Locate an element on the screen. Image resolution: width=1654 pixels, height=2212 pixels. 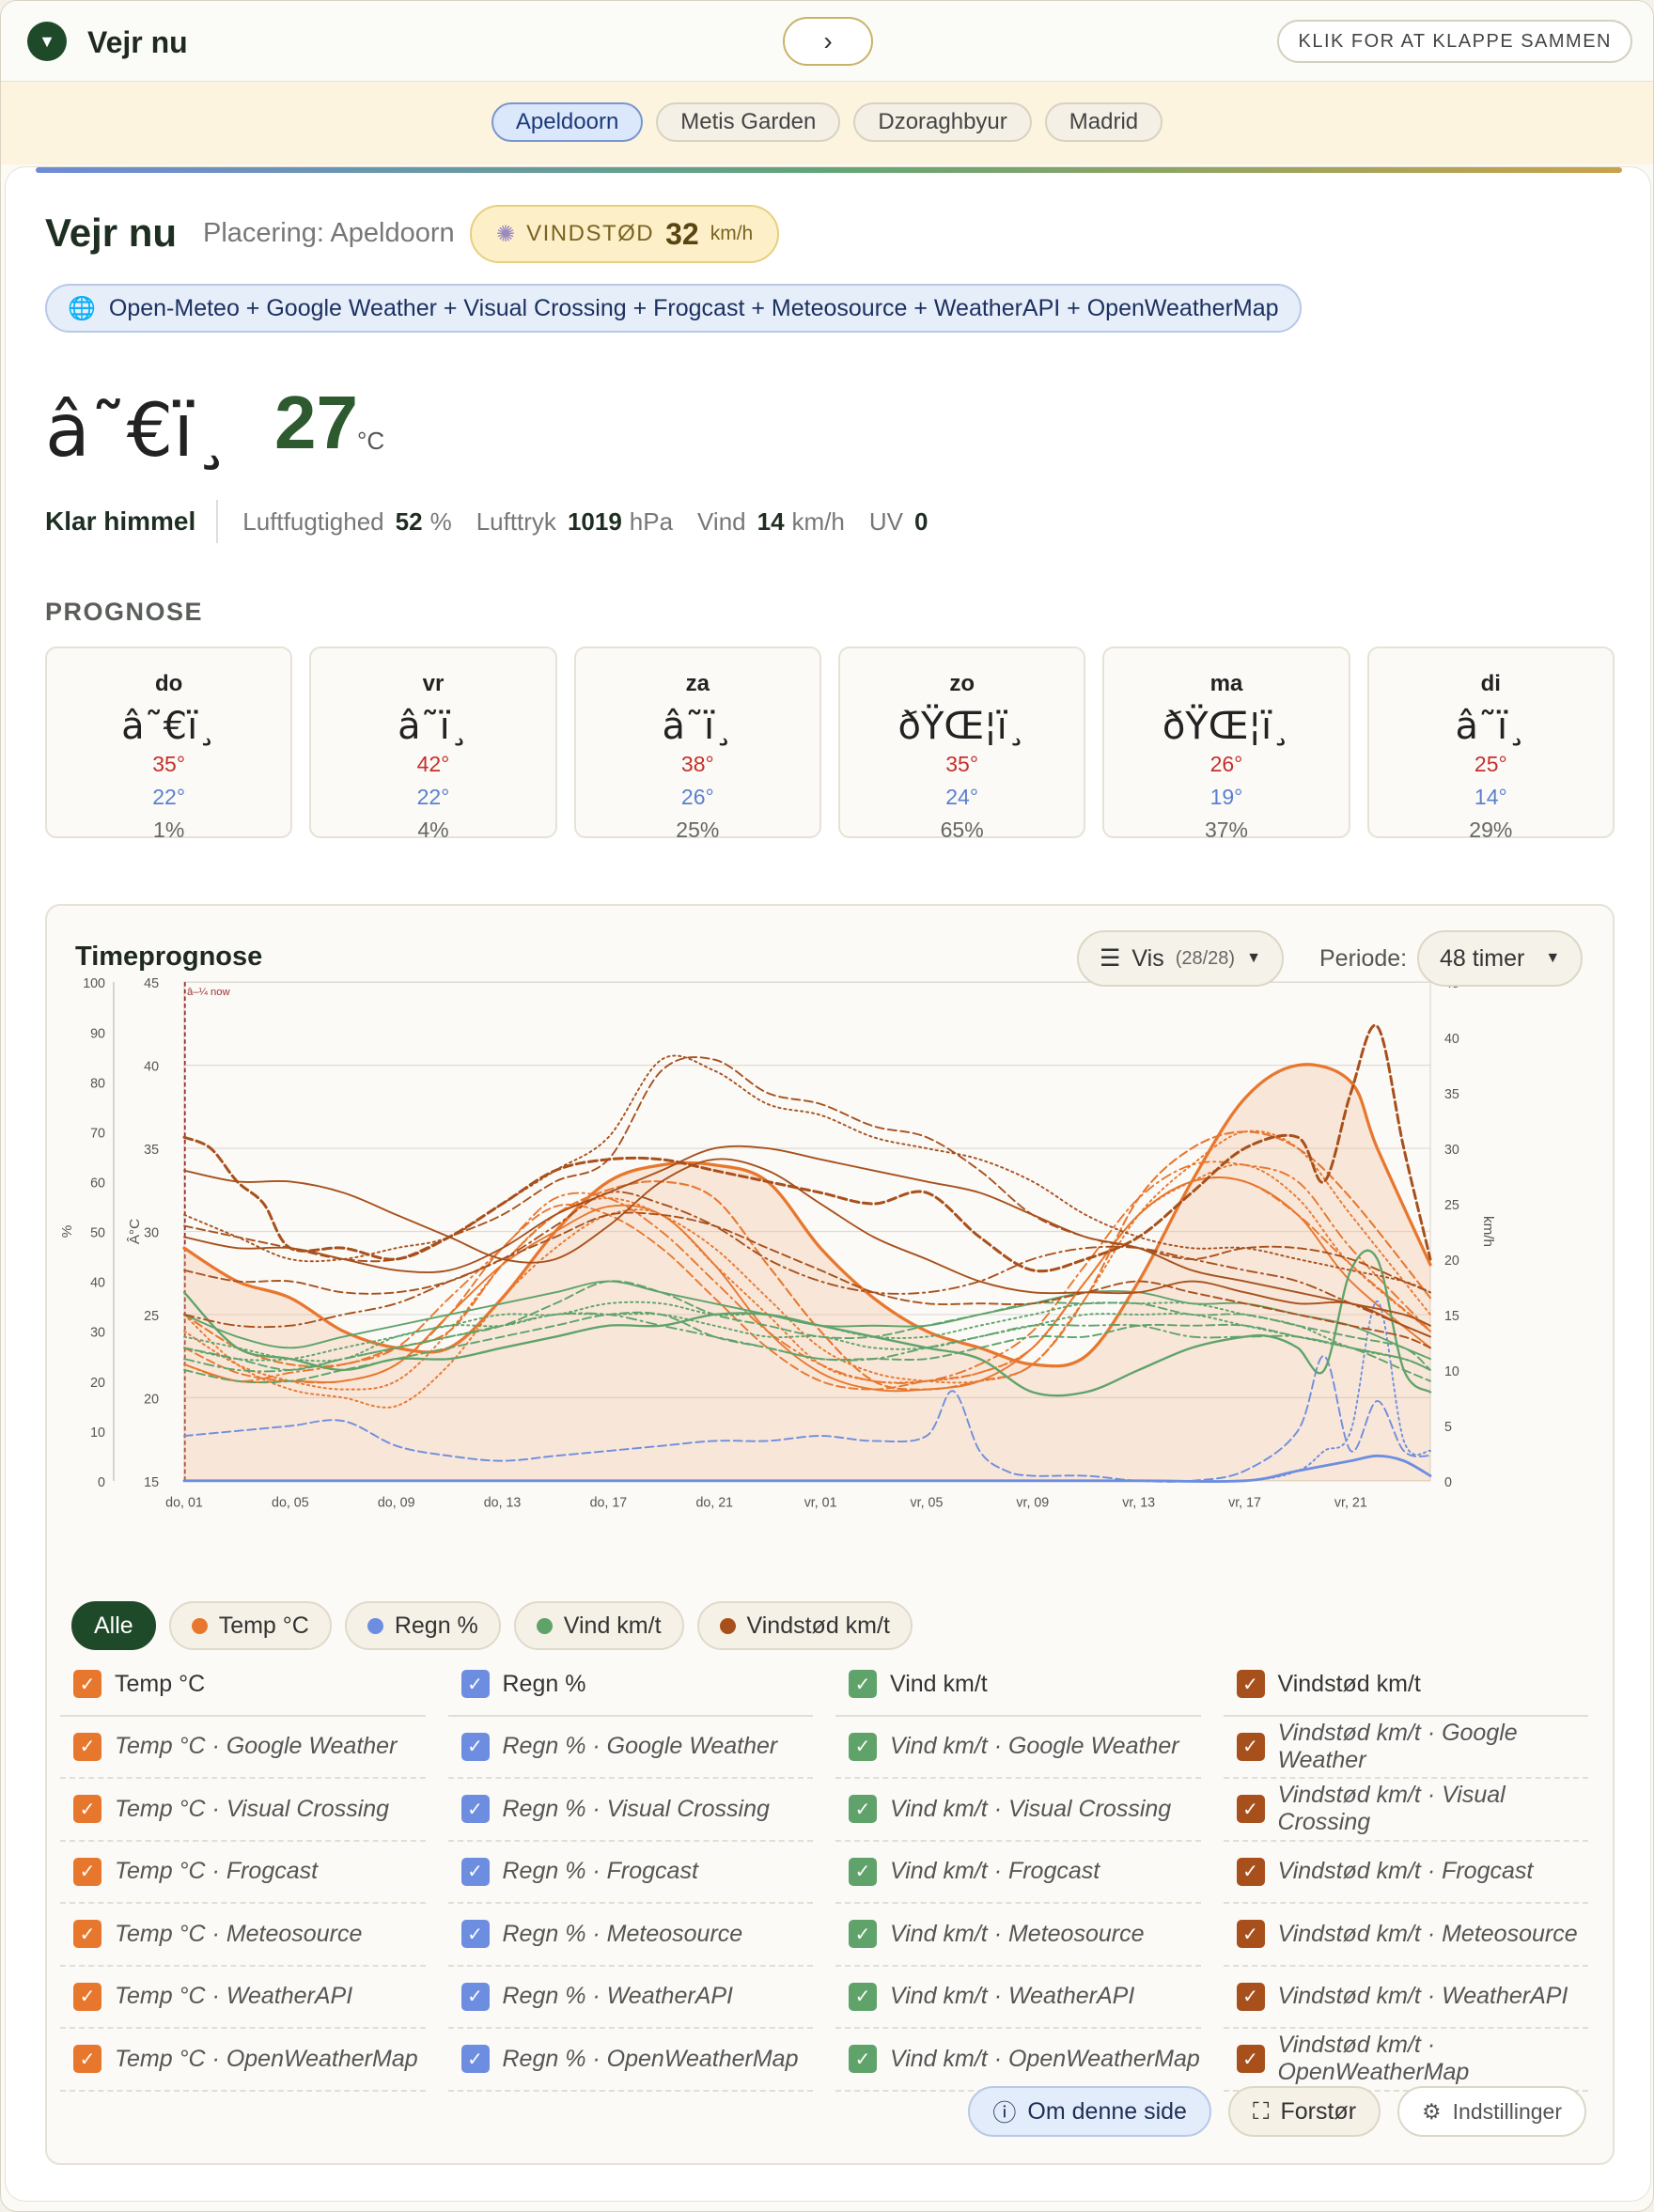
series-toggle: ✓ Temp °C is located at coordinates (243, 1685).